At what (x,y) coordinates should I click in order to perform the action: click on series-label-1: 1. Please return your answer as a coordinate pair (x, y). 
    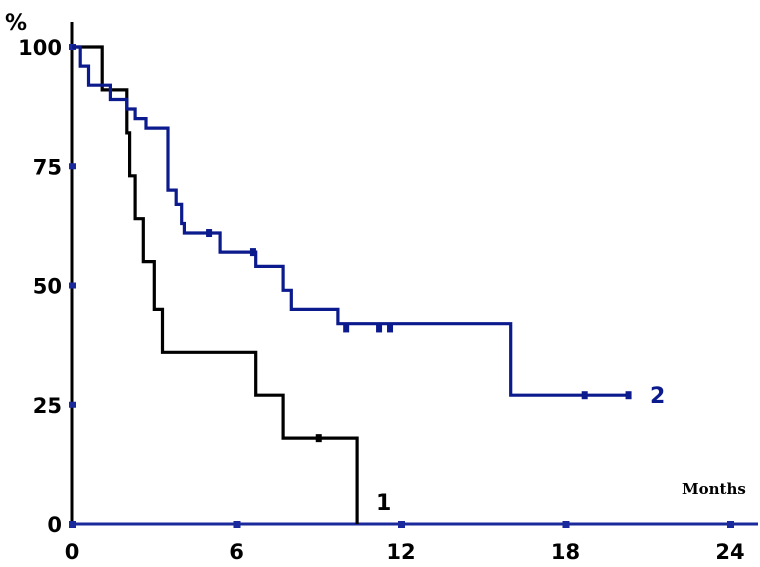
    Looking at the image, I should click on (383, 503).